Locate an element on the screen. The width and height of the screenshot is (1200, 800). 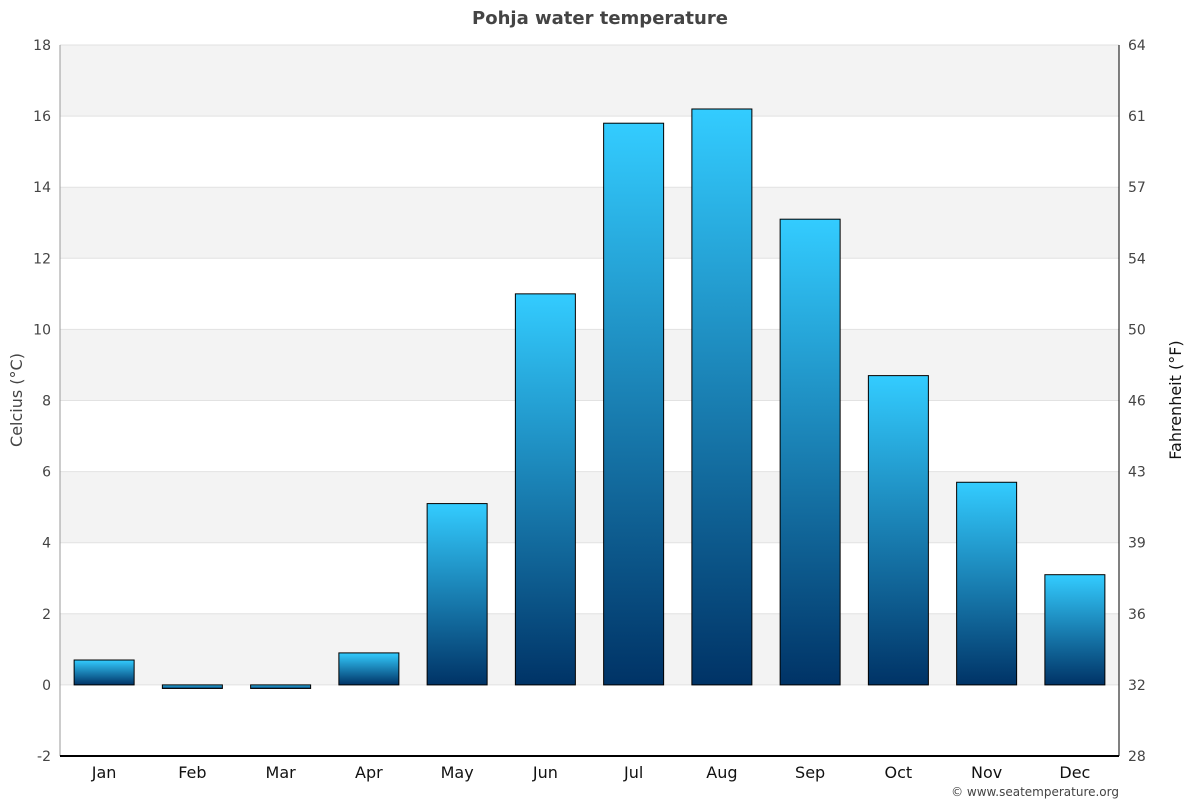
y-tick-label: 0 is located at coordinates (46, 686).